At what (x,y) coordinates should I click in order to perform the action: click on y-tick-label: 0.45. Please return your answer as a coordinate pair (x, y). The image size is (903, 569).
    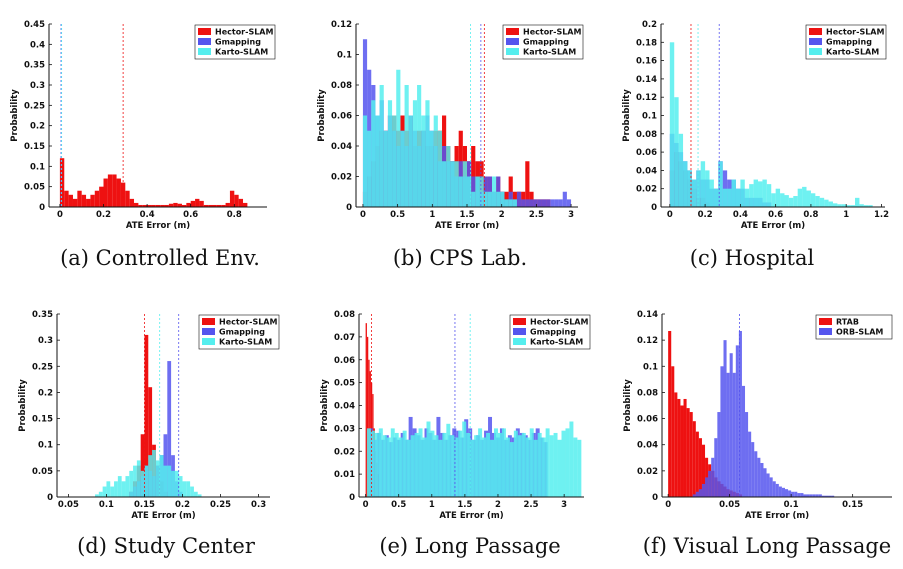
    Looking at the image, I should click on (34, 25).